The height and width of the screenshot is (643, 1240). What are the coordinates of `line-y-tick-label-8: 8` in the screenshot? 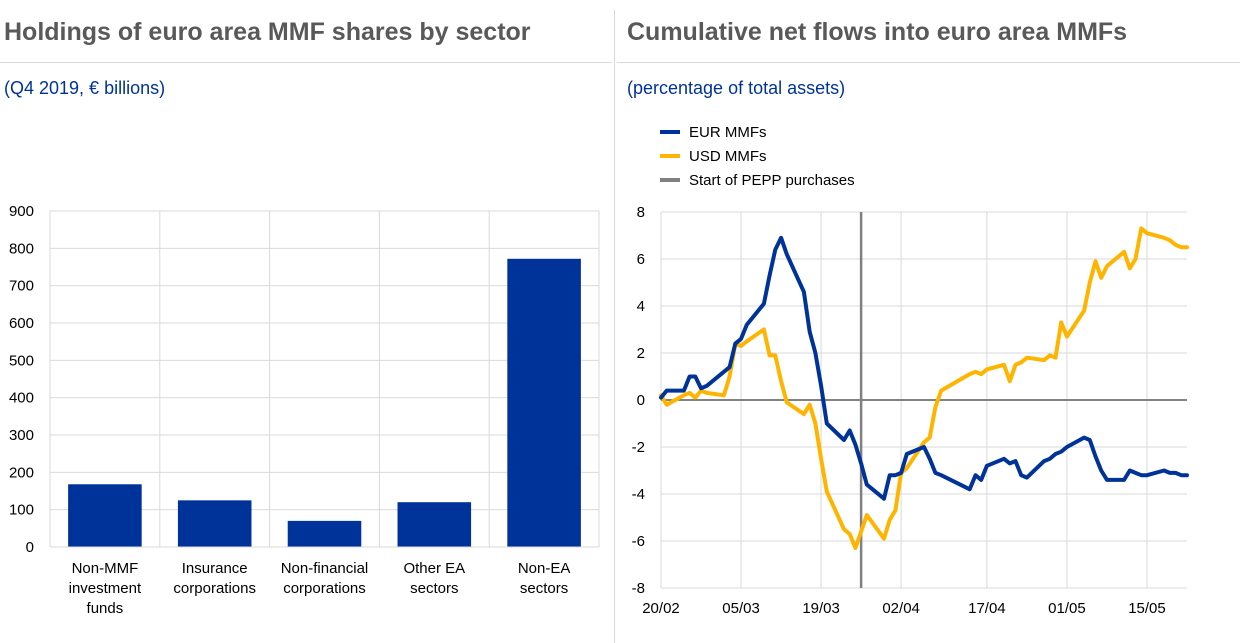 It's located at (641, 212).